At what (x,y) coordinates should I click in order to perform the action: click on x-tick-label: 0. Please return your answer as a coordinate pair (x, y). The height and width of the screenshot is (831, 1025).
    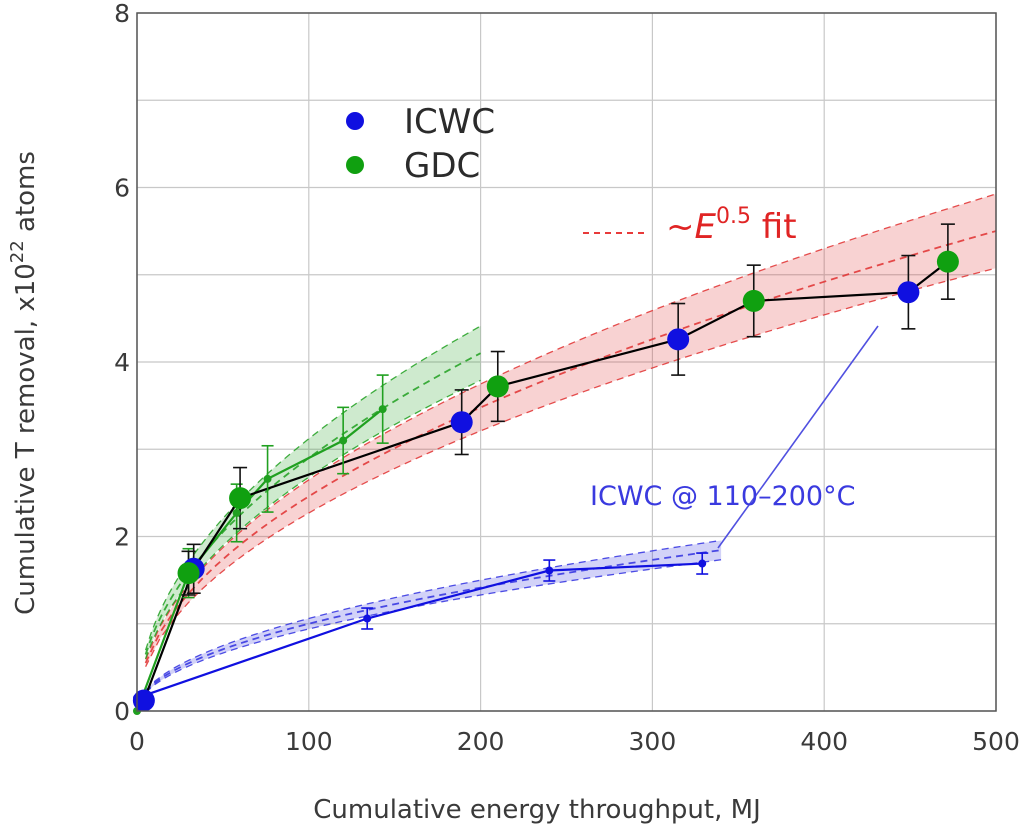
    Looking at the image, I should click on (137, 741).